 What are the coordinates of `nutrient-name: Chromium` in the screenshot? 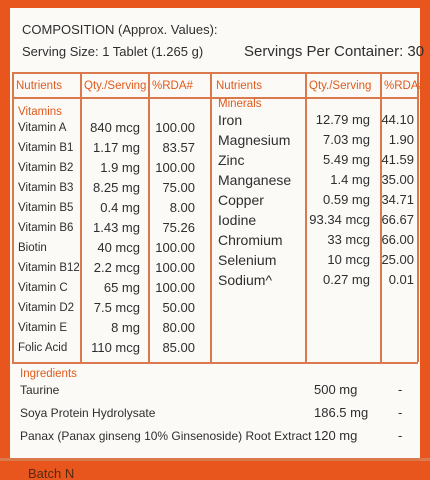 It's located at (250, 240).